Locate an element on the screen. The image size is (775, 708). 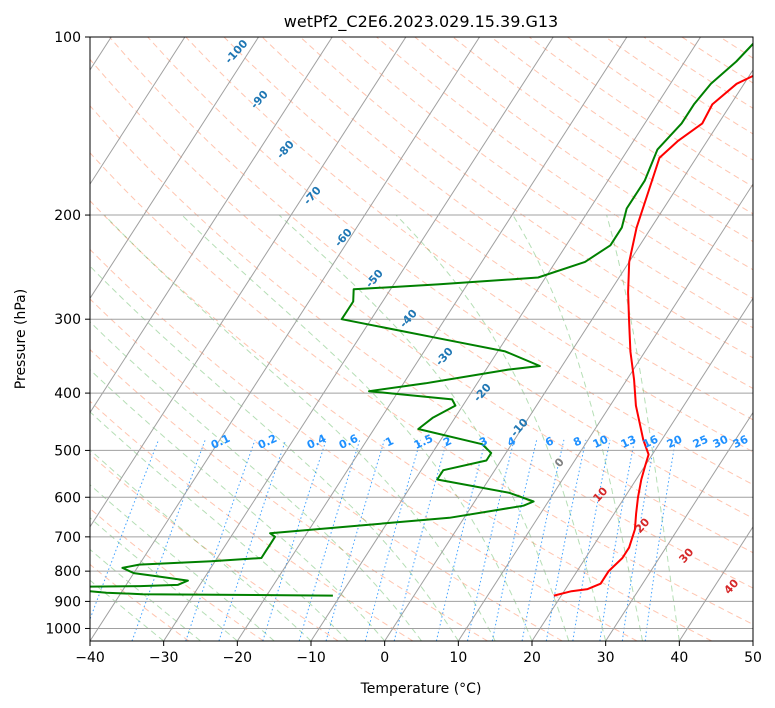
mixing-ratio-label: 30 is located at coordinates (721, 442).